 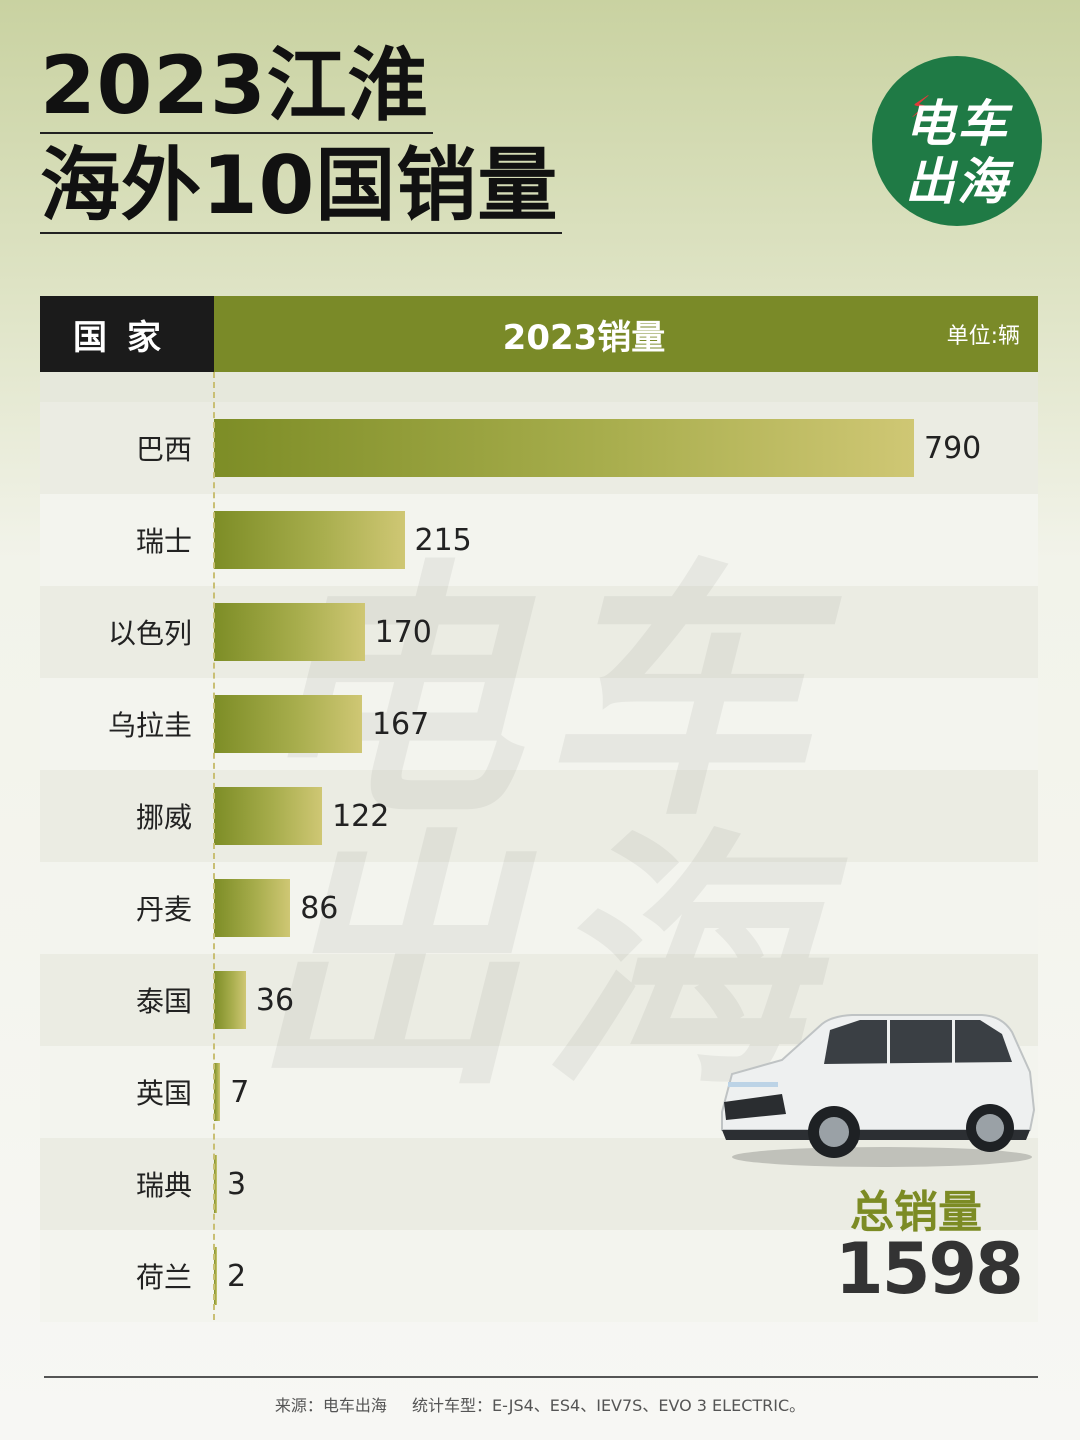 What do you see at coordinates (443, 540) in the screenshot?
I see `bar-value-label: 215` at bounding box center [443, 540].